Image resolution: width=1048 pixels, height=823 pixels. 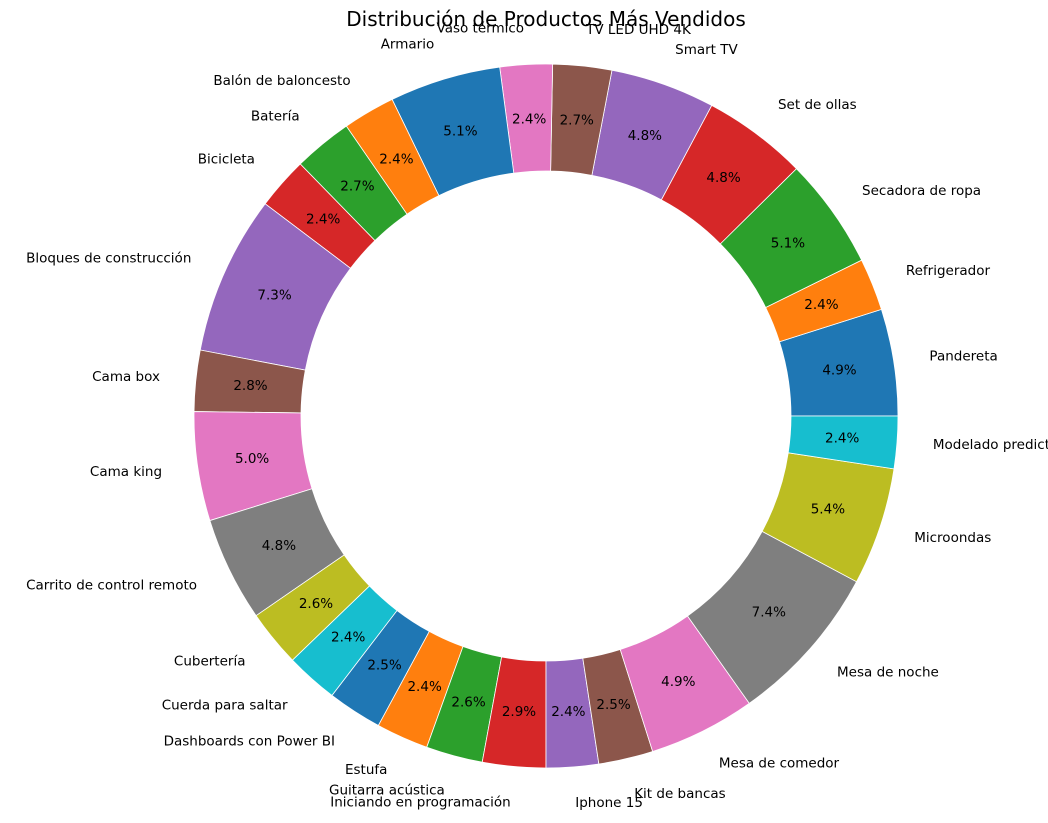 I want to click on slice-category-label: Refrigerador, so click(x=948, y=271).